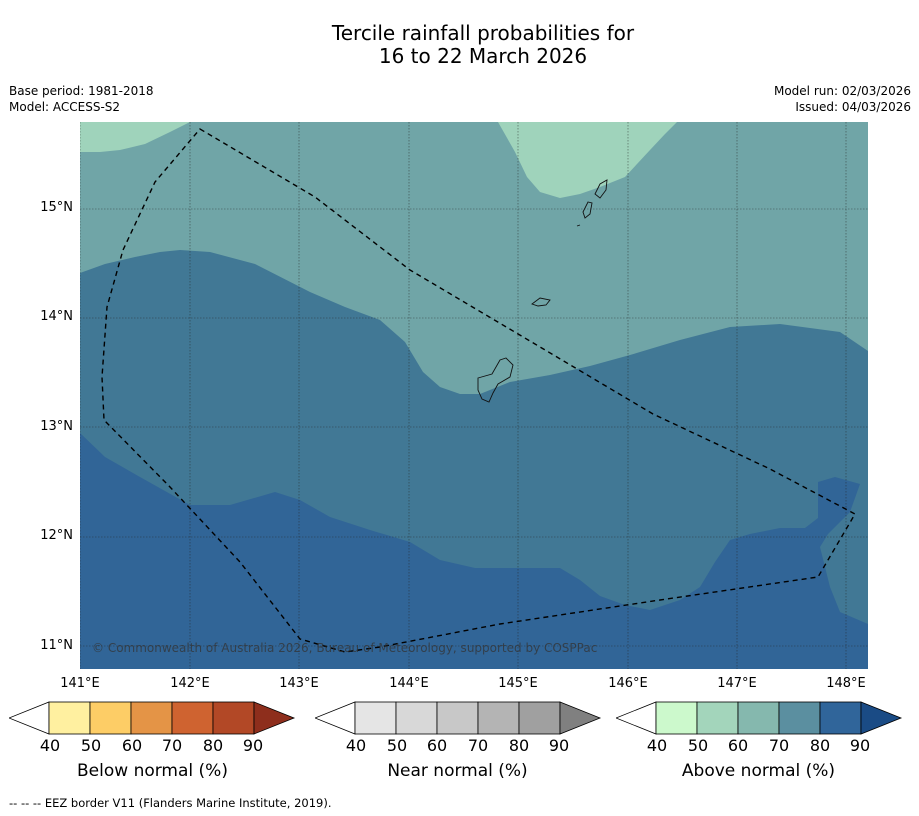 The height and width of the screenshot is (816, 919). I want to click on near-tick-60: 60, so click(437, 745).